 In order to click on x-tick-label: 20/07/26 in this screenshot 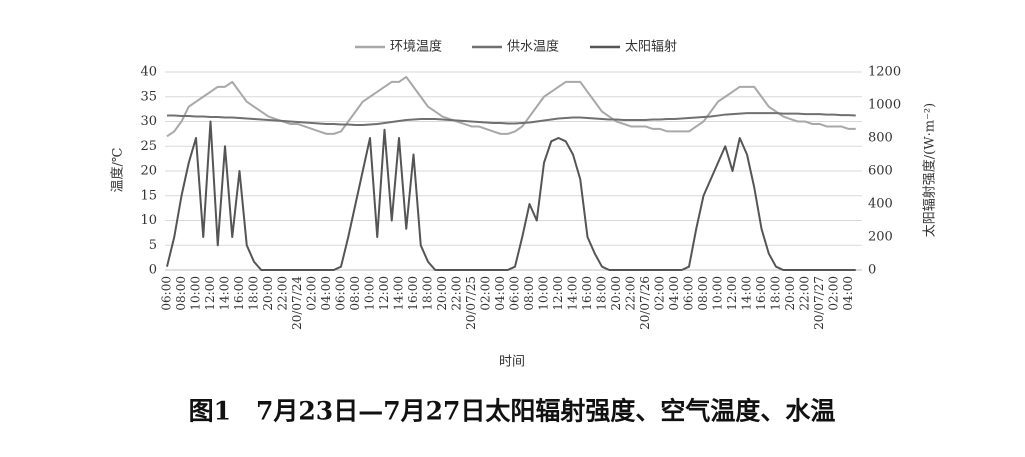, I will do `click(645, 303)`.